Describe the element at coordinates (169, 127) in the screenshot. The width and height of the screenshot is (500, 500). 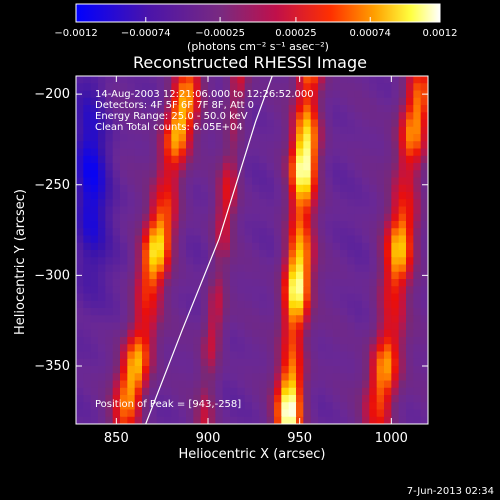
I see `annotation-total-counts: Clean Total counts: 6.05E+04` at that location.